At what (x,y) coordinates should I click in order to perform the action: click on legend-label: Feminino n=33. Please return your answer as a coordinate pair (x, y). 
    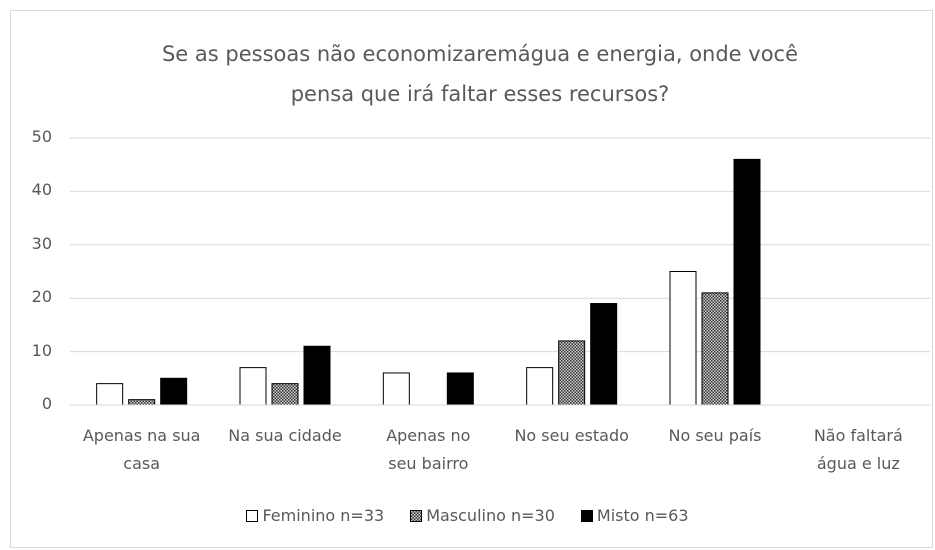
    Looking at the image, I should click on (323, 515).